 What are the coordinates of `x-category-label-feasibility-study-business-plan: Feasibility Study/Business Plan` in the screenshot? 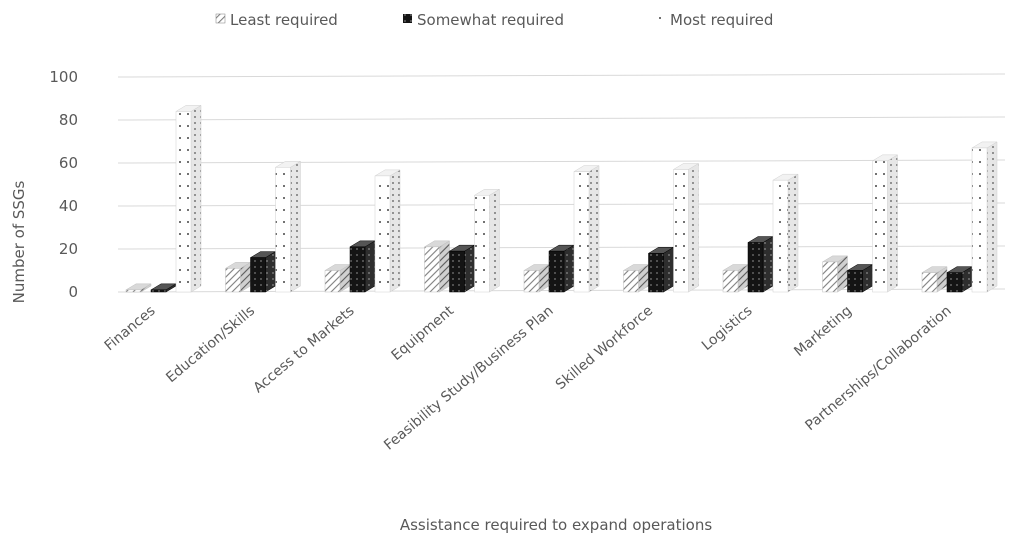 It's located at (468, 378).